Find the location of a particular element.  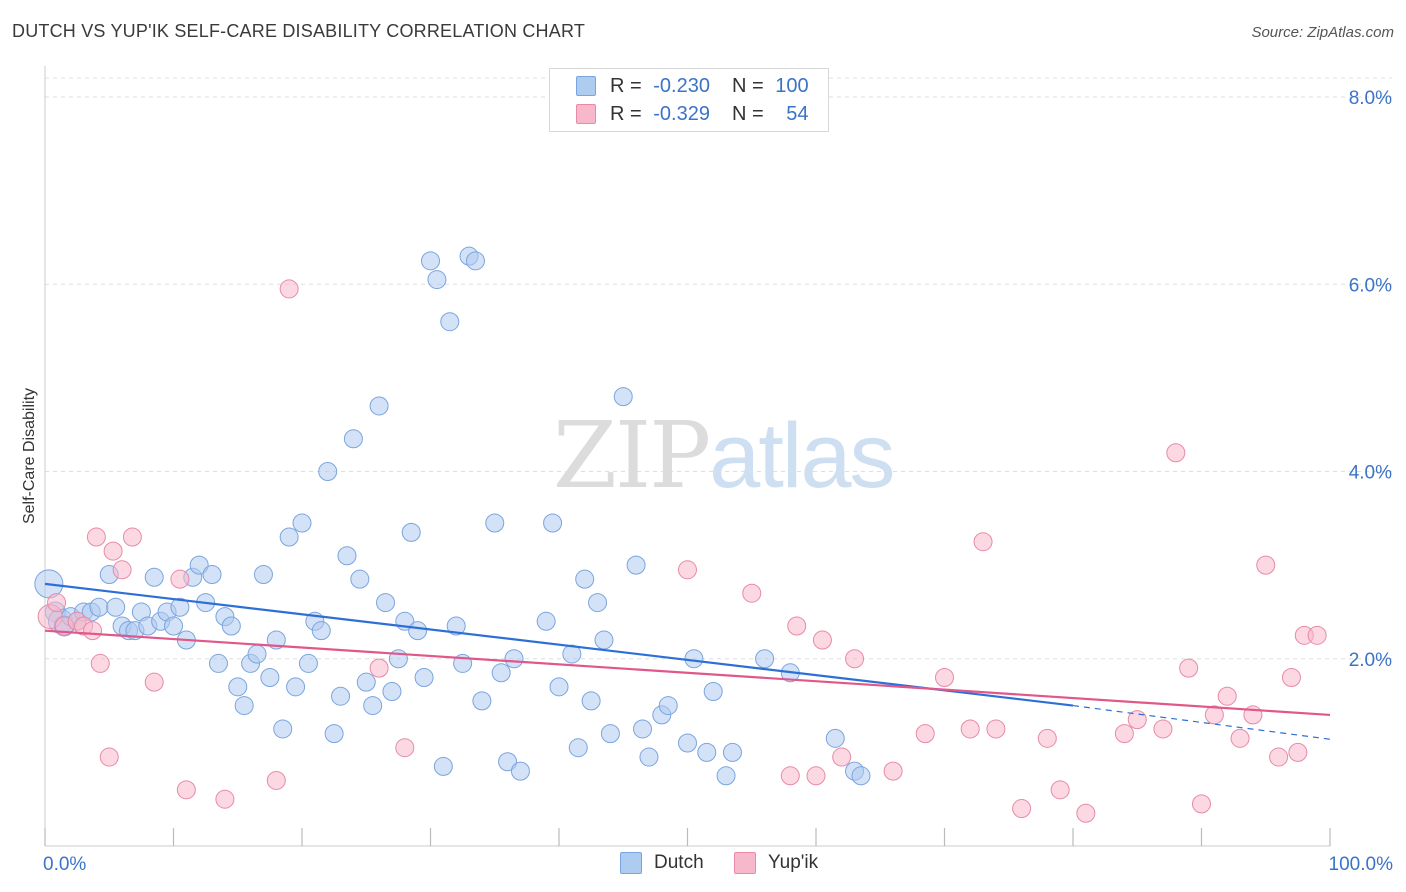

dutch-trend-line is located at coordinates (559, 644).